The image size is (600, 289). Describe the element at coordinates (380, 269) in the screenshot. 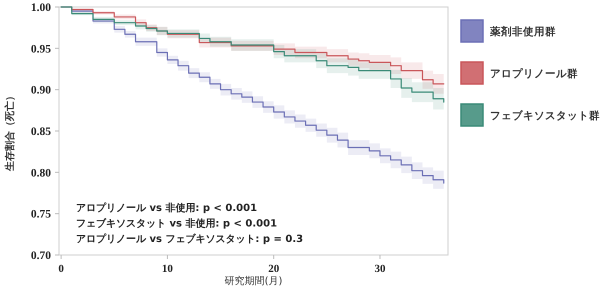

I see `x-tick-label: 30` at that location.